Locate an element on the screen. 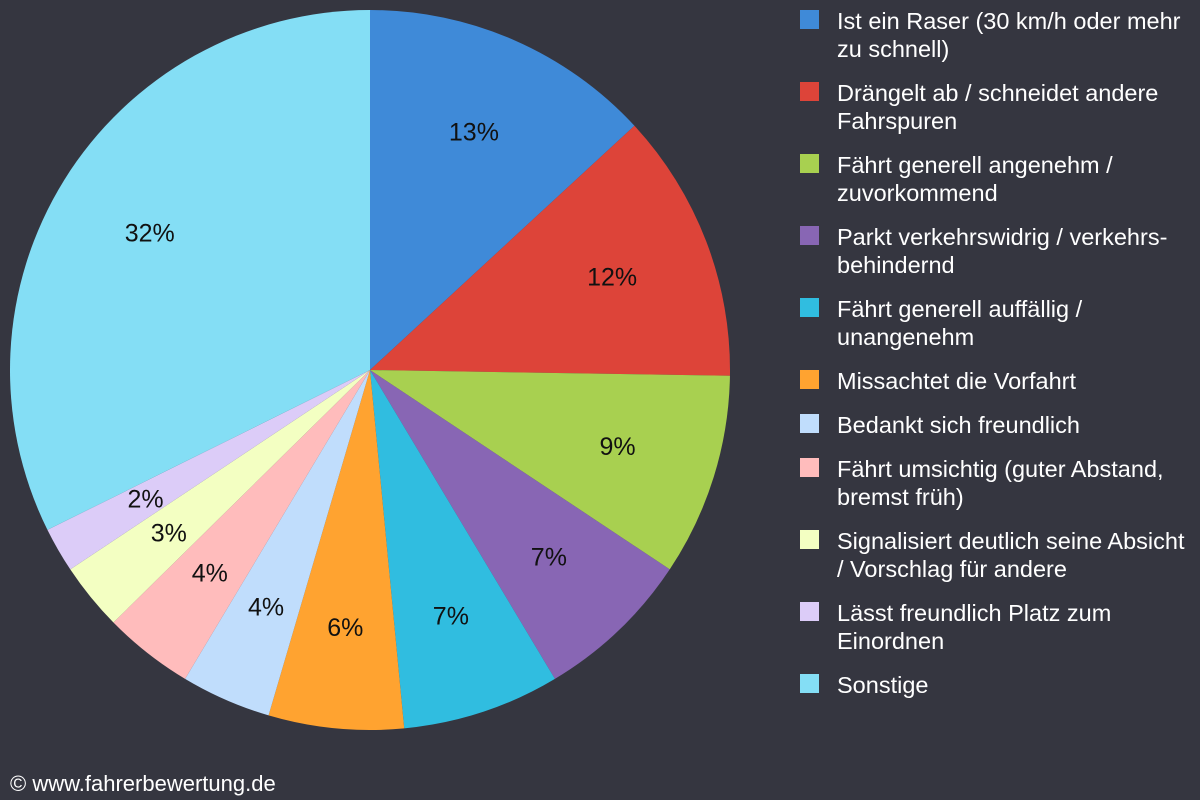 The height and width of the screenshot is (800, 1200). slice-label-5: 6% is located at coordinates (345, 628).